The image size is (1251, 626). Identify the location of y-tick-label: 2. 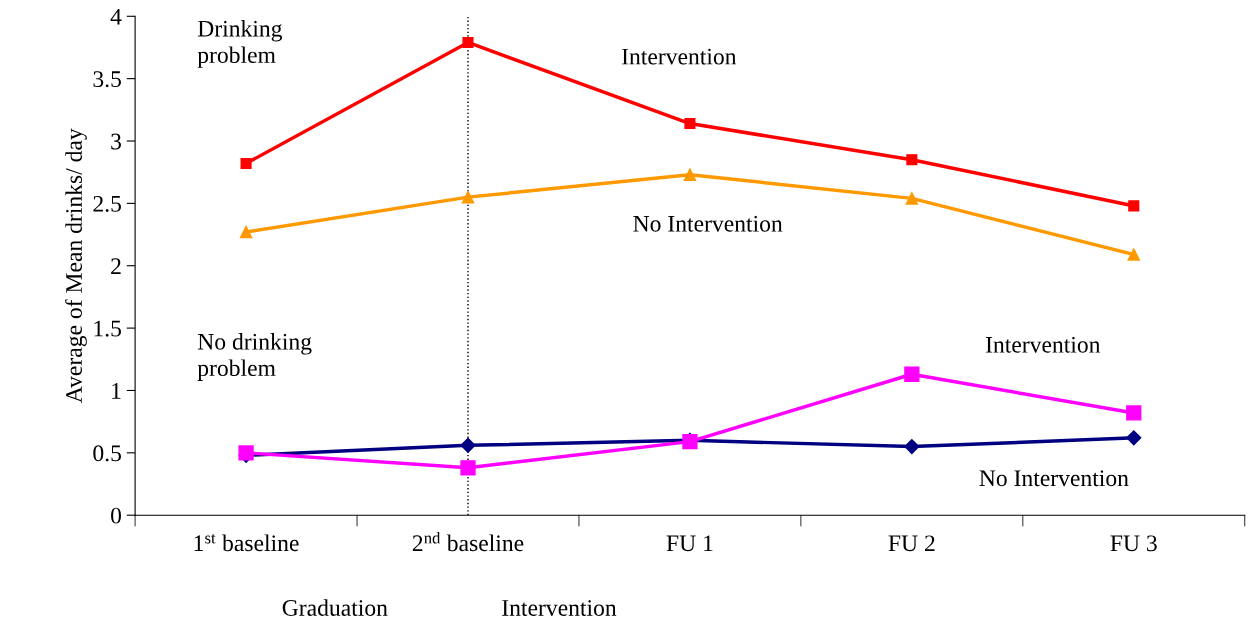
(116, 266).